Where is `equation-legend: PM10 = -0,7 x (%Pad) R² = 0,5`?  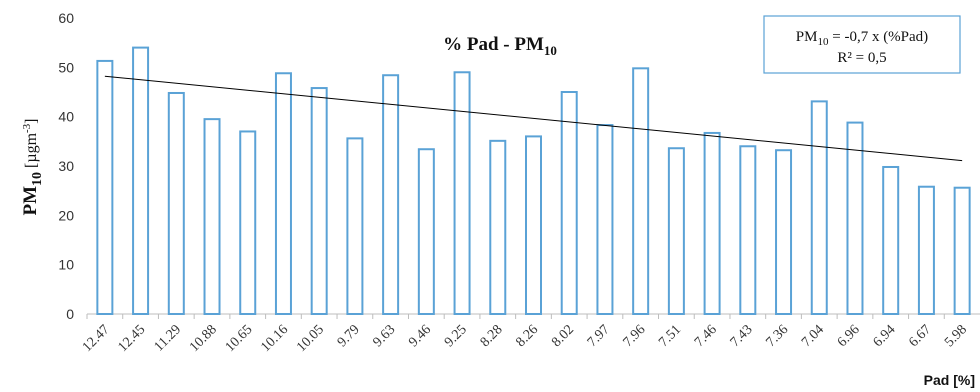
equation-legend: PM10 = -0,7 x (%Pad) R² = 0,5 is located at coordinates (862, 44).